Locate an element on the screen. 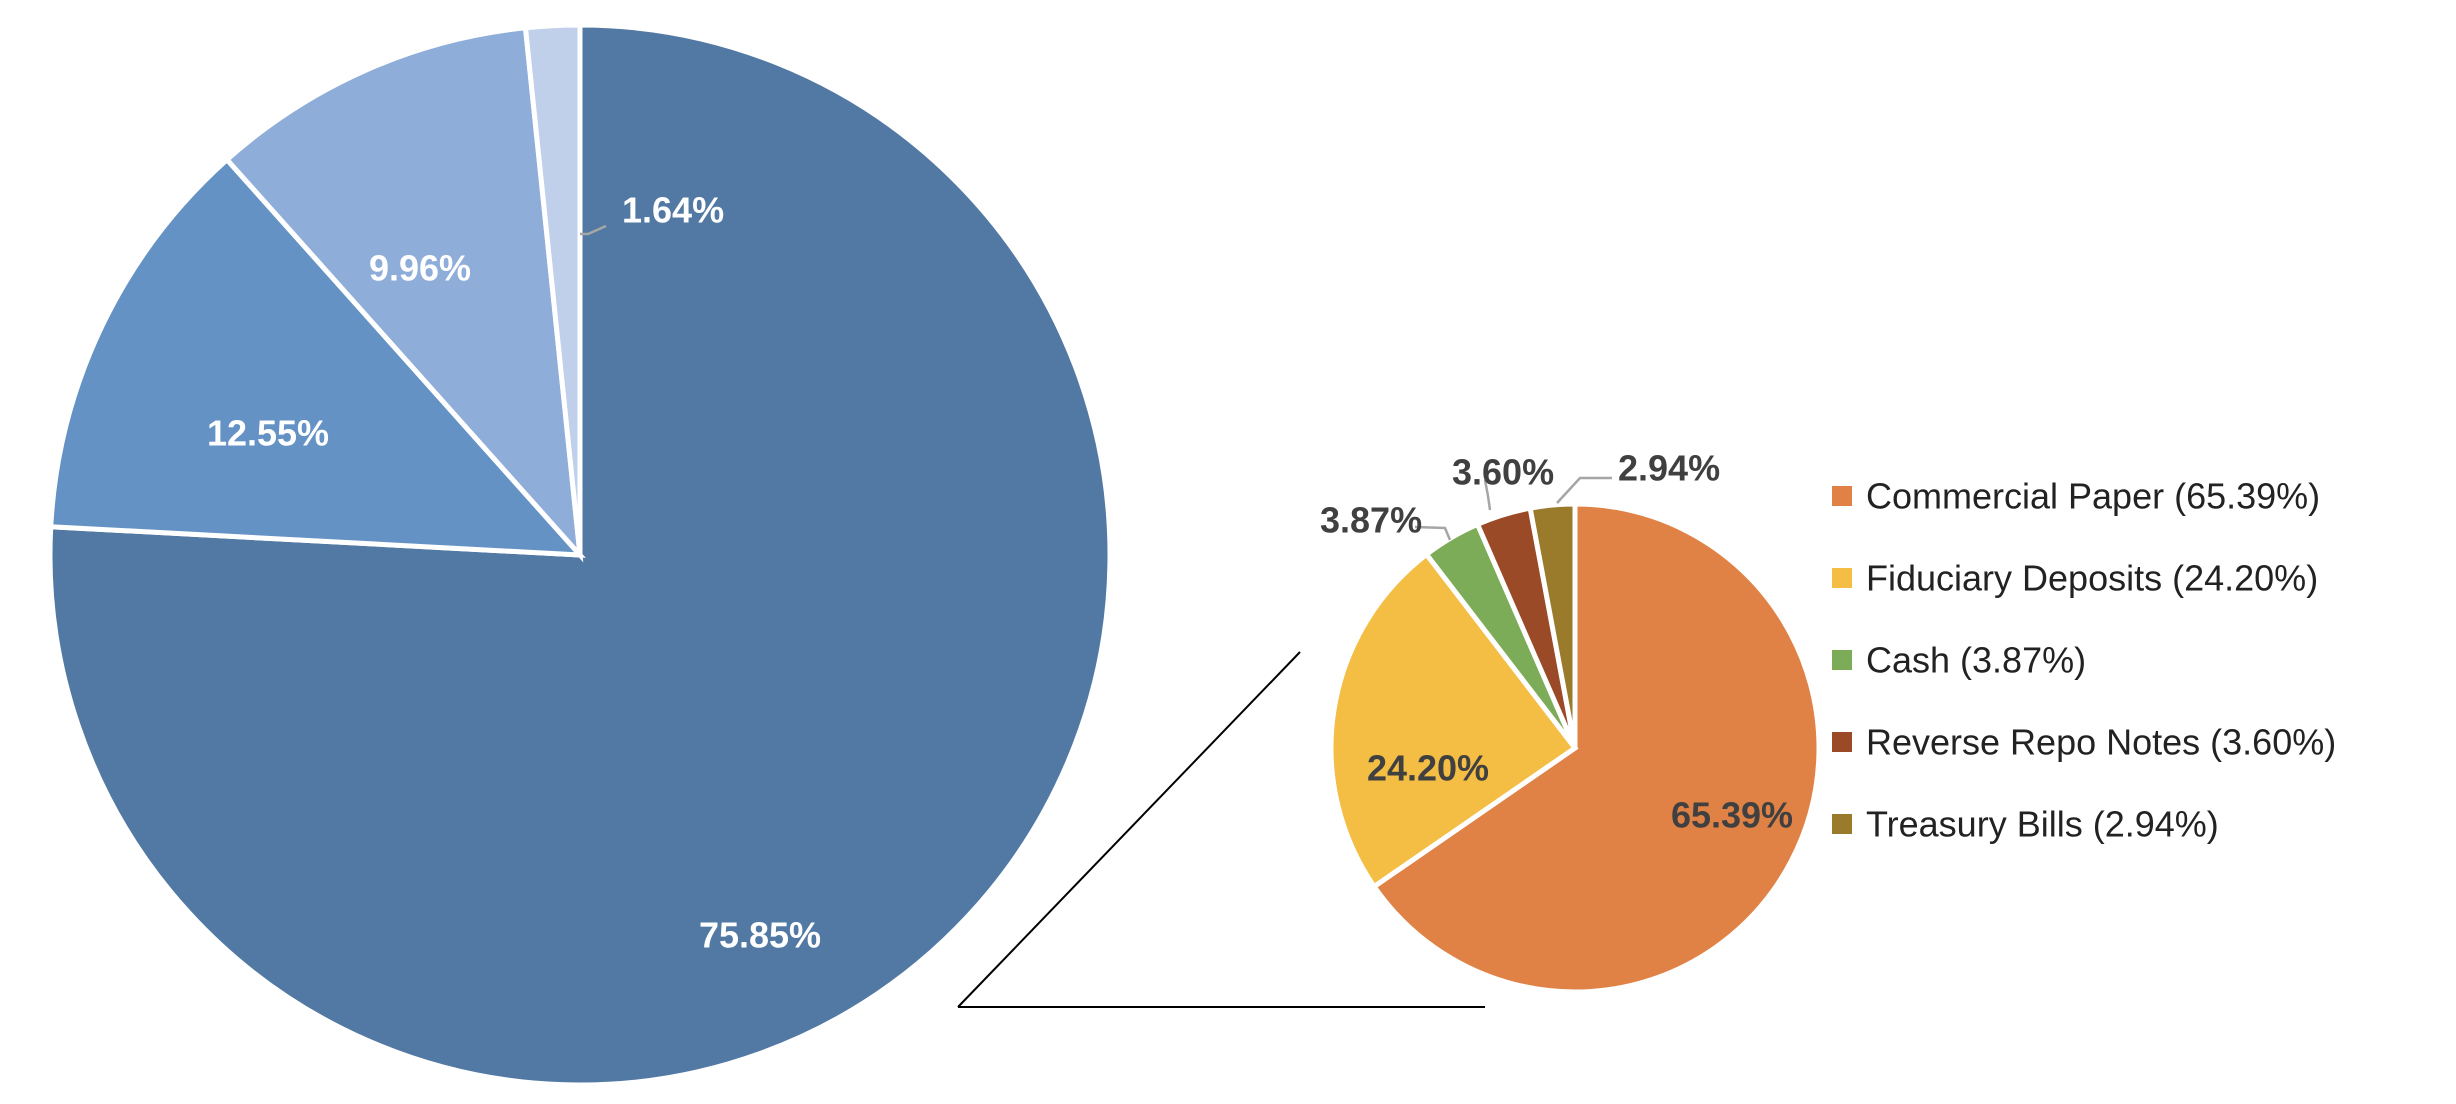 This screenshot has width=2456, height=1104. data-label: 1.64% is located at coordinates (673, 210).